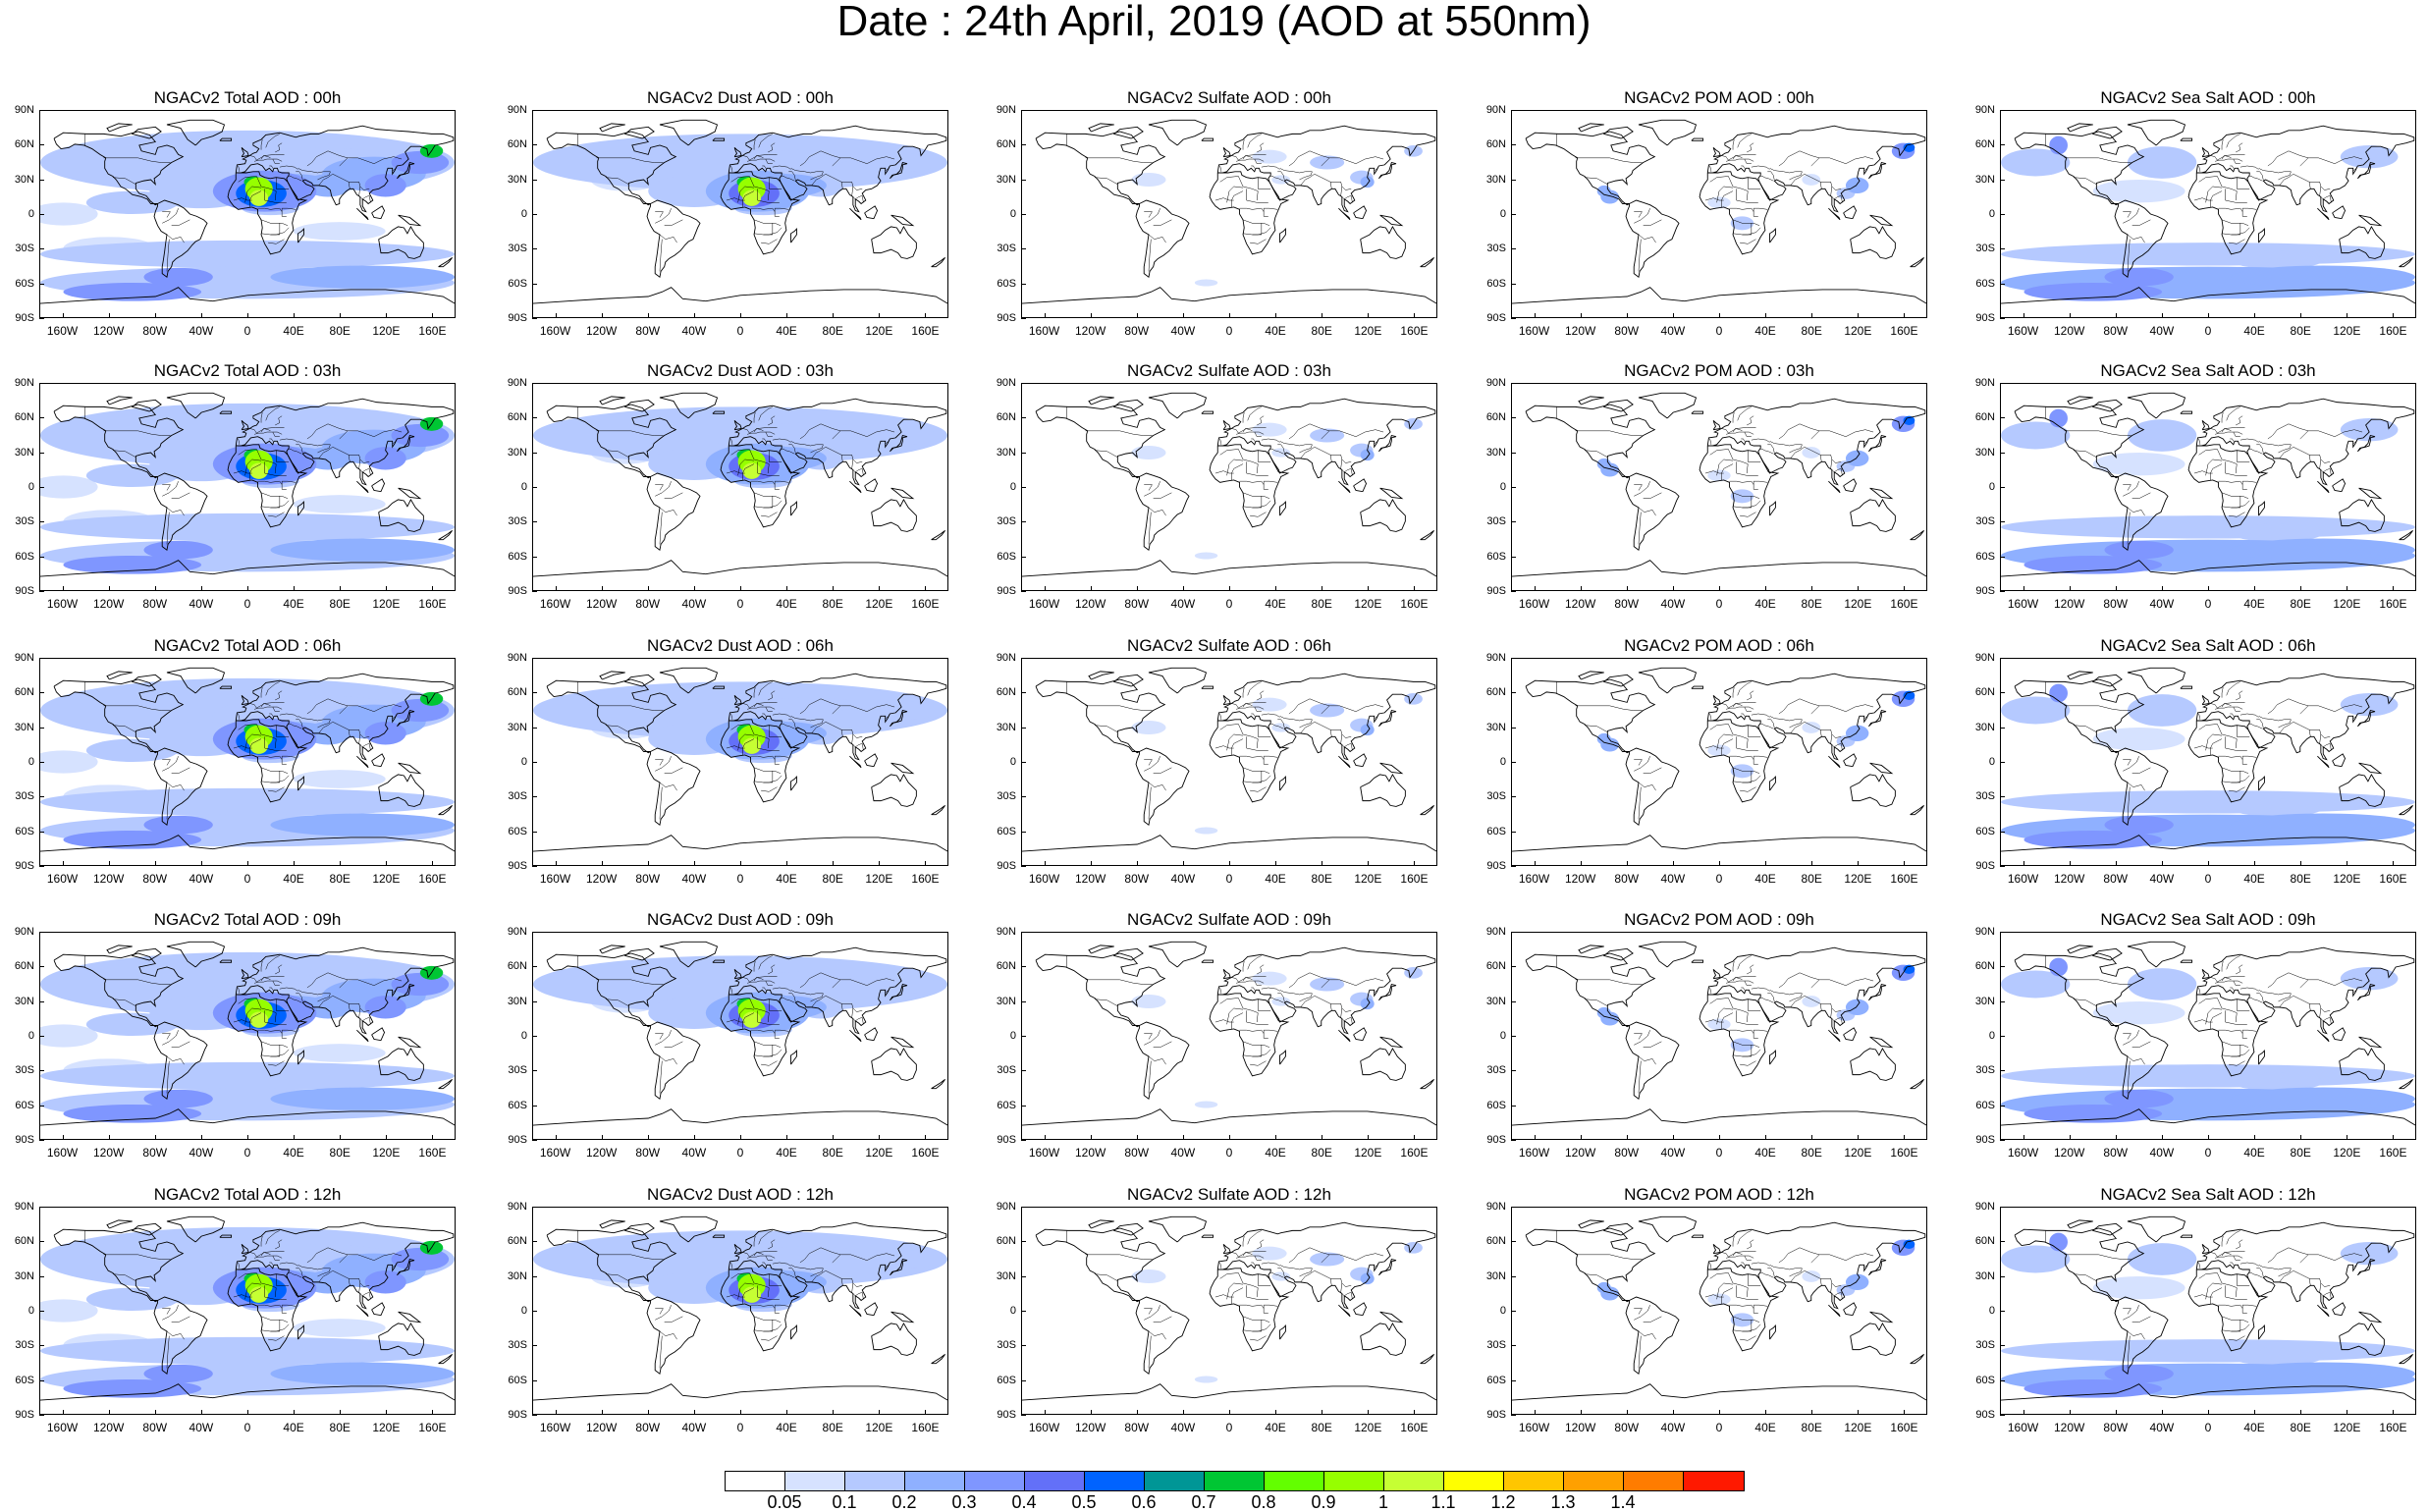  I want to click on colorbar-label: 1.3, so click(1563, 1502).